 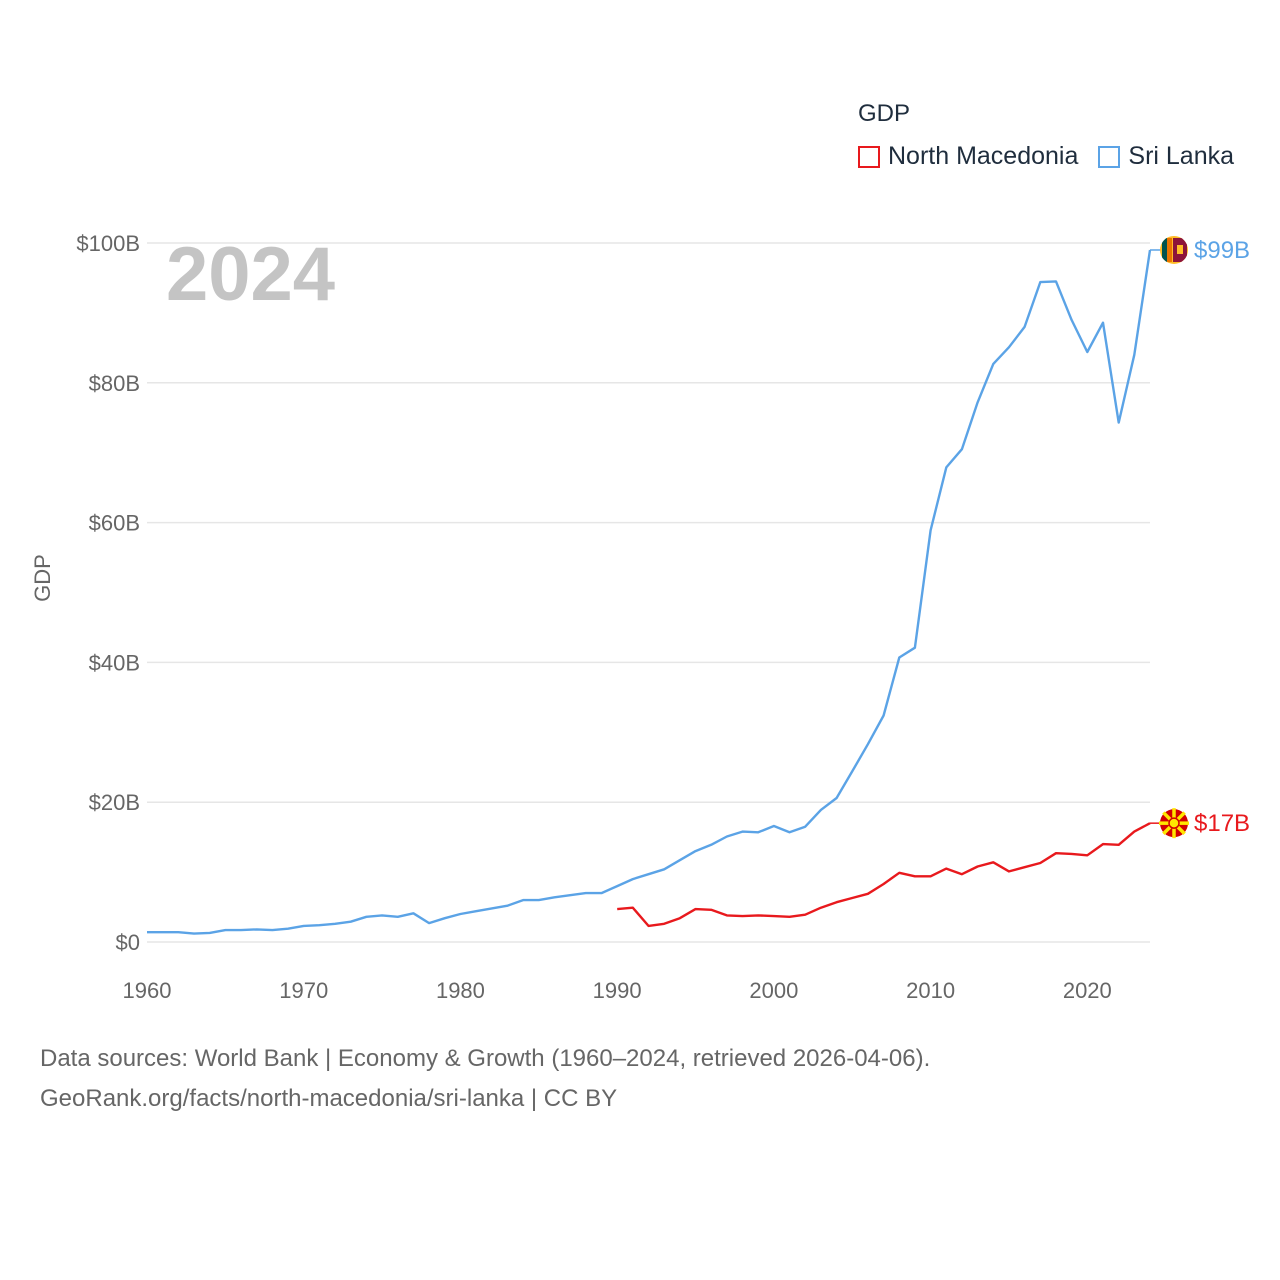 I want to click on x-tick-label: 2020, so click(x=1087, y=990).